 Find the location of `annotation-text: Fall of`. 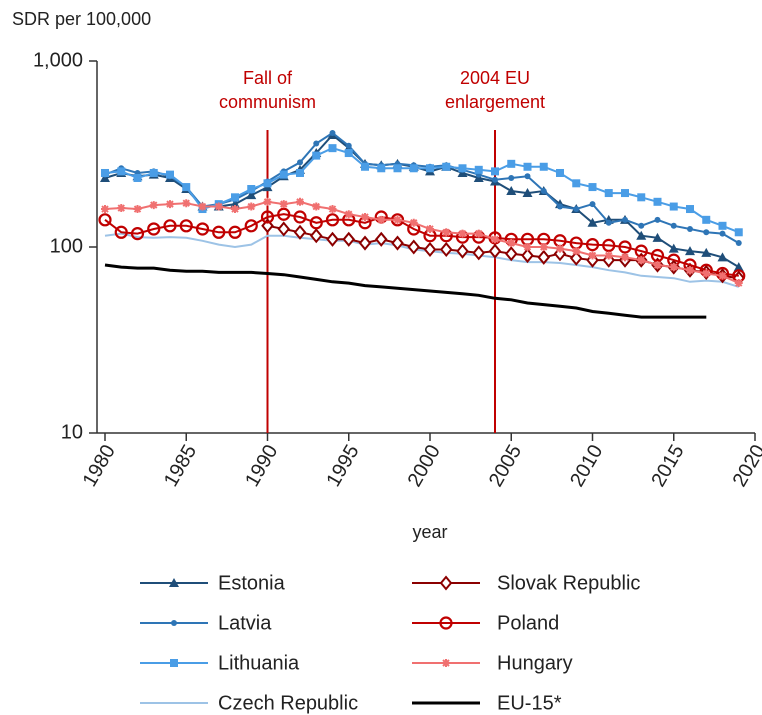

annotation-text: Fall of is located at coordinates (268, 78).